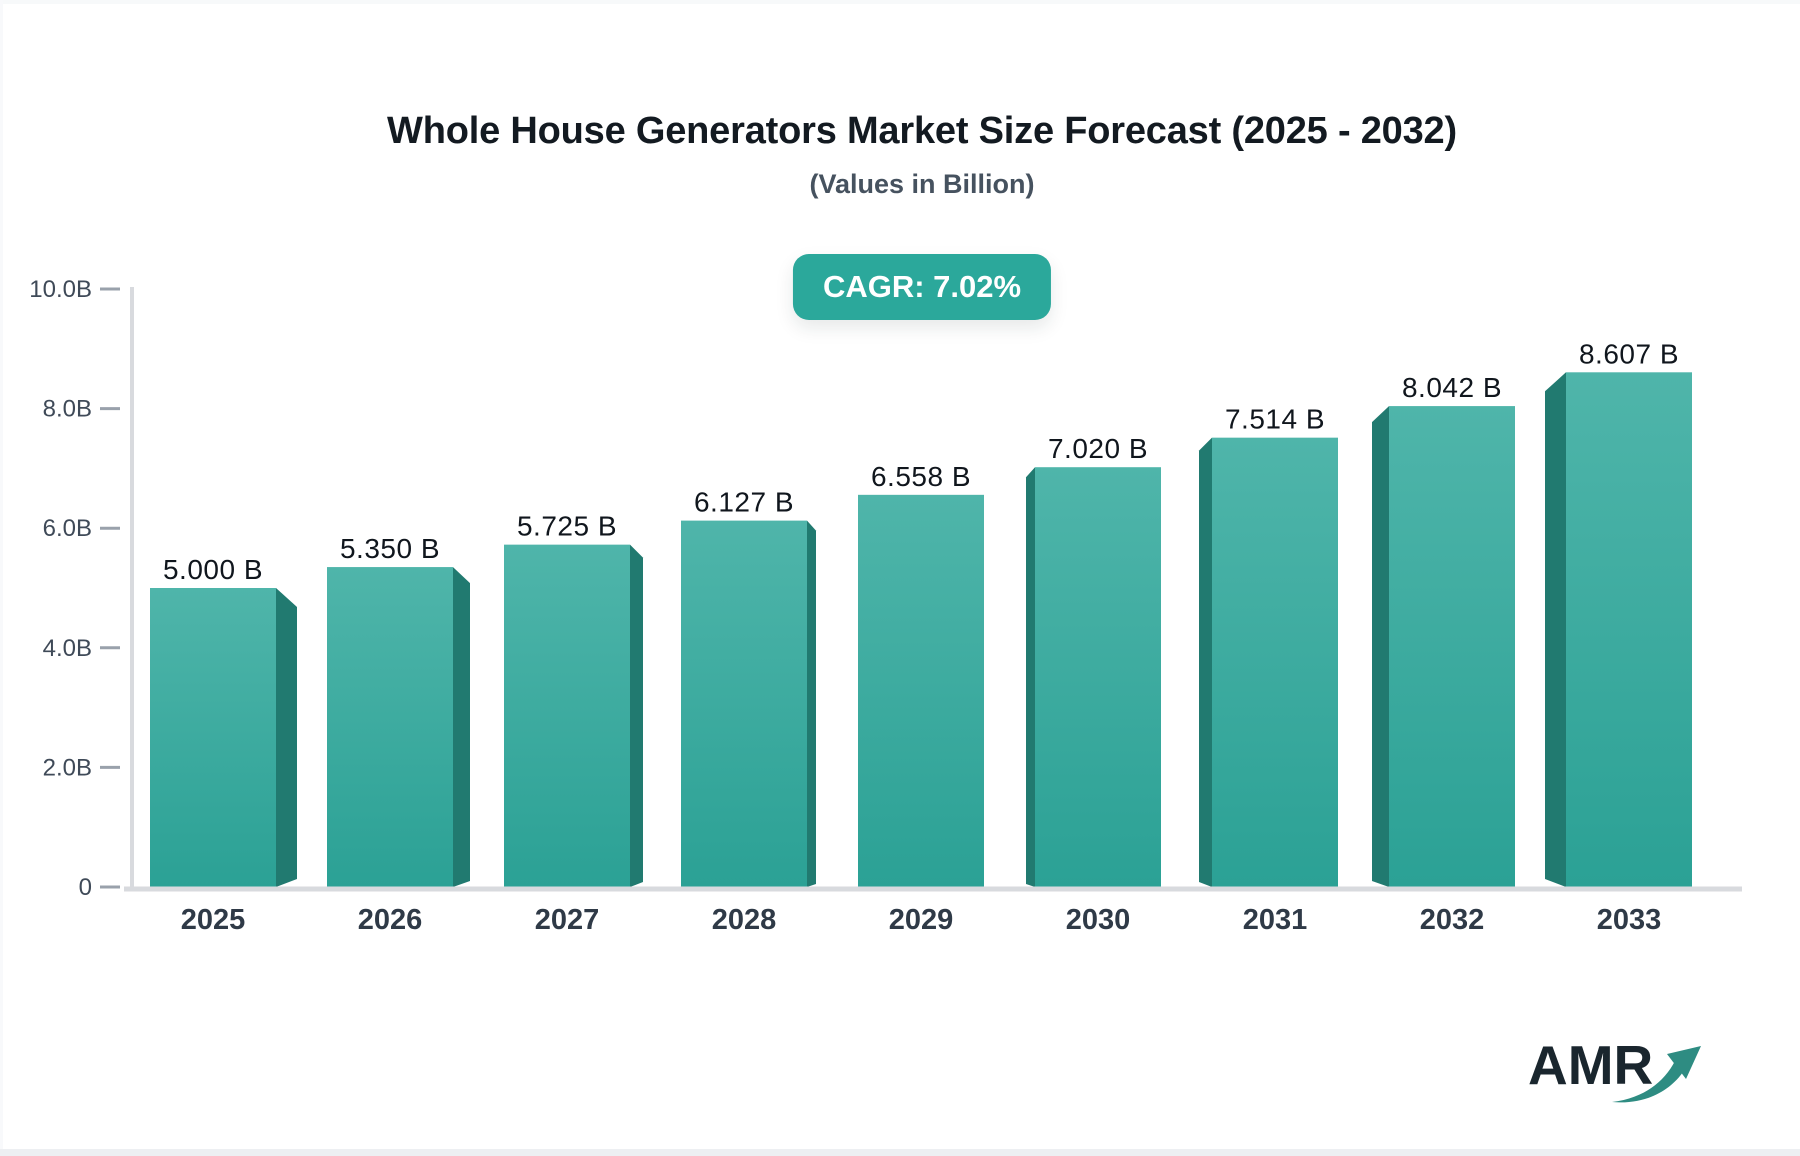  Describe the element at coordinates (1452, 920) in the screenshot. I see `x-axis-label: 2032` at that location.